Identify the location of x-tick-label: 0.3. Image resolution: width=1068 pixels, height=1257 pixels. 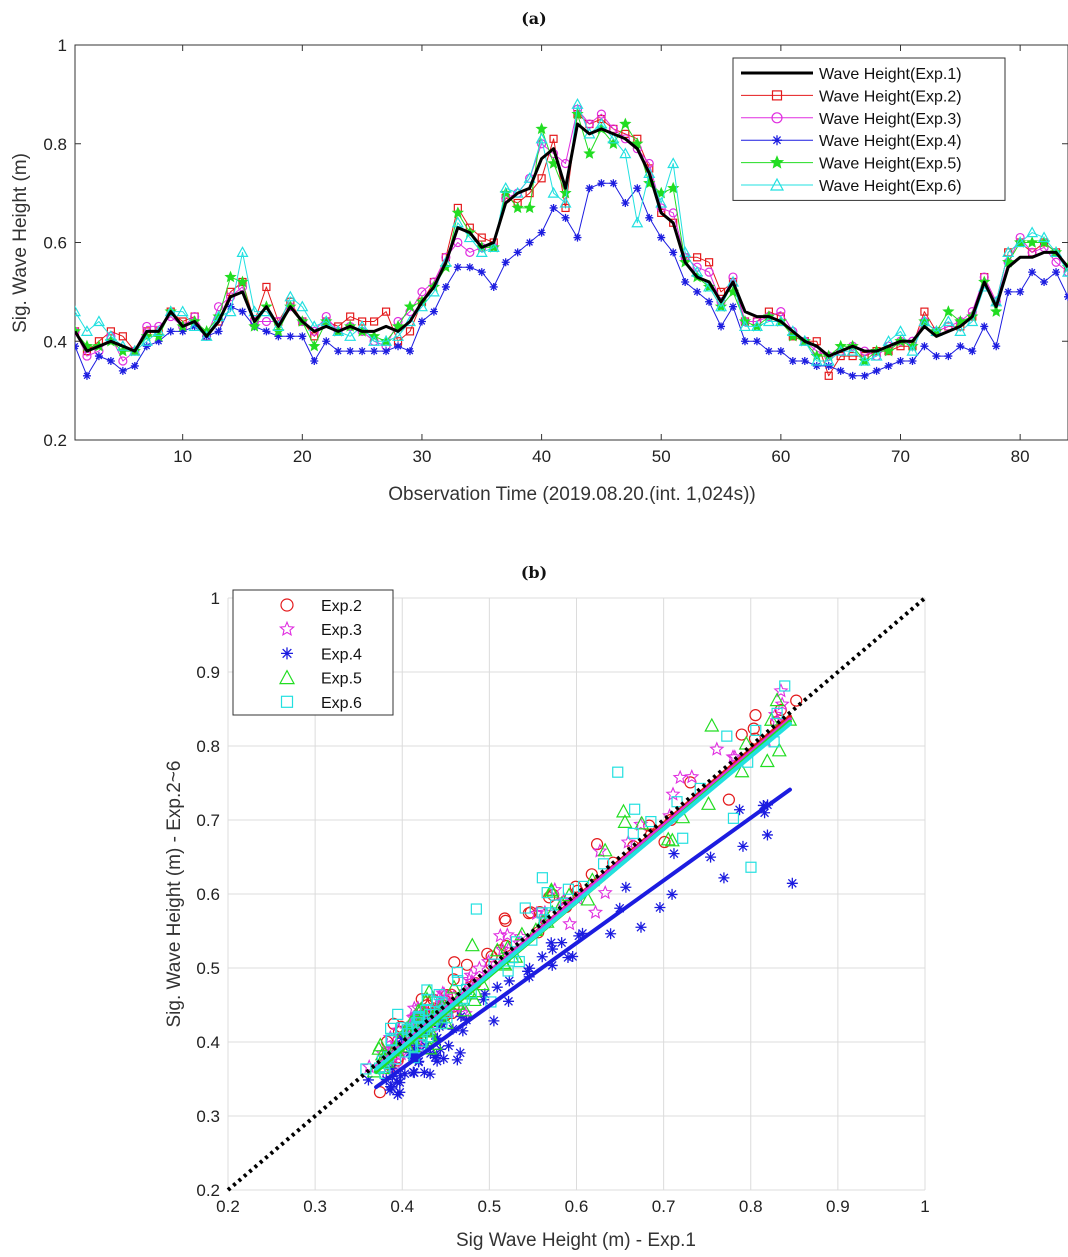
(315, 1206).